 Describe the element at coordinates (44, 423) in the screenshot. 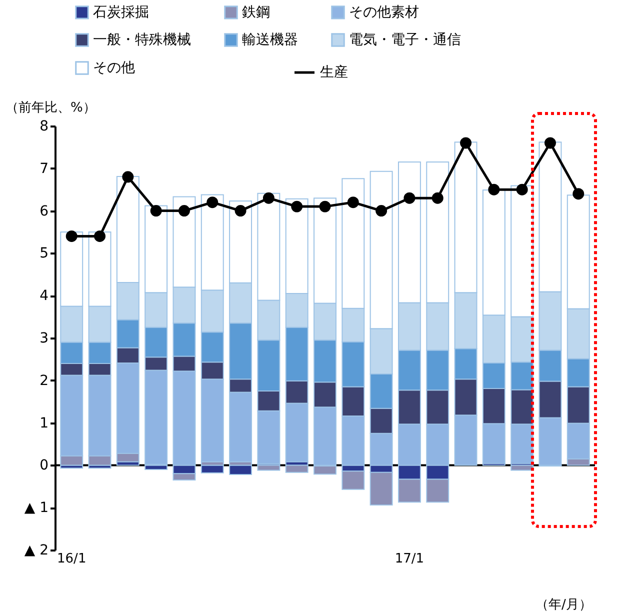

I see `y-tick-label: 1` at that location.